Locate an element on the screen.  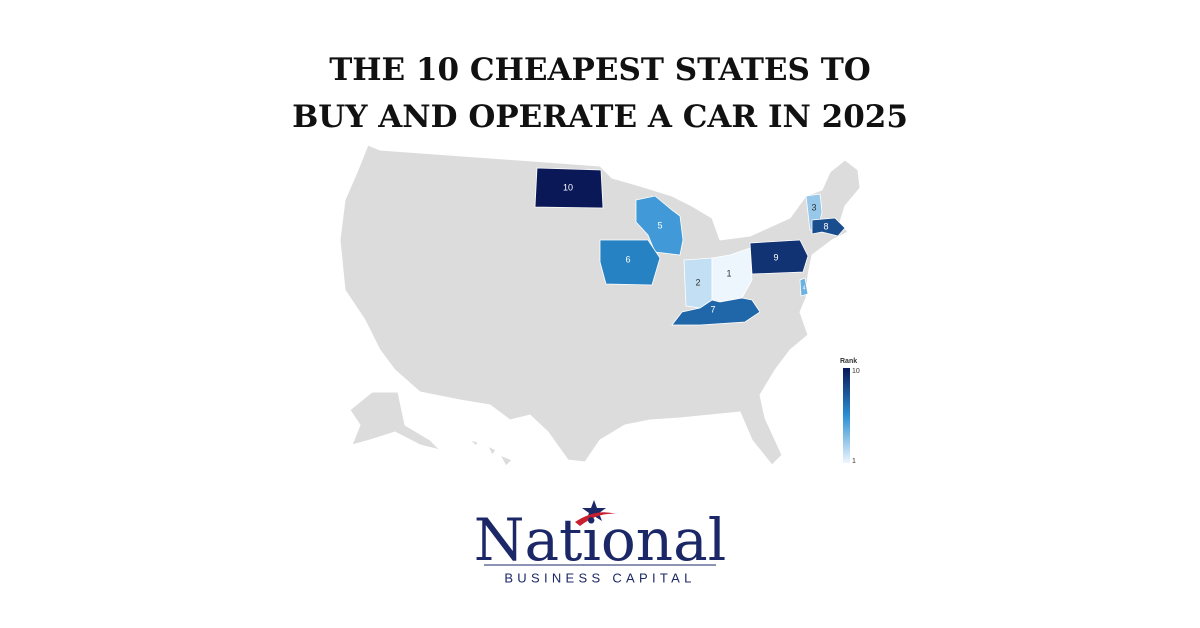
hawaii is located at coordinates (490, 453).